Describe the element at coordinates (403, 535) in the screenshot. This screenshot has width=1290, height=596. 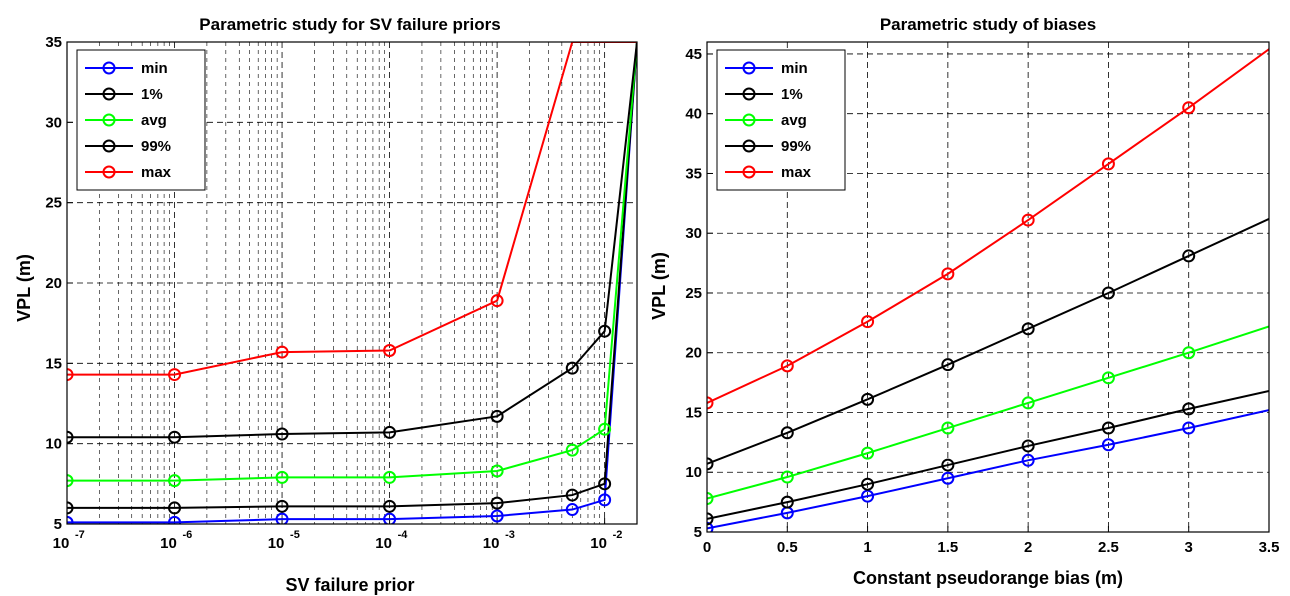
I see `x-tick-exponent: -4` at that location.